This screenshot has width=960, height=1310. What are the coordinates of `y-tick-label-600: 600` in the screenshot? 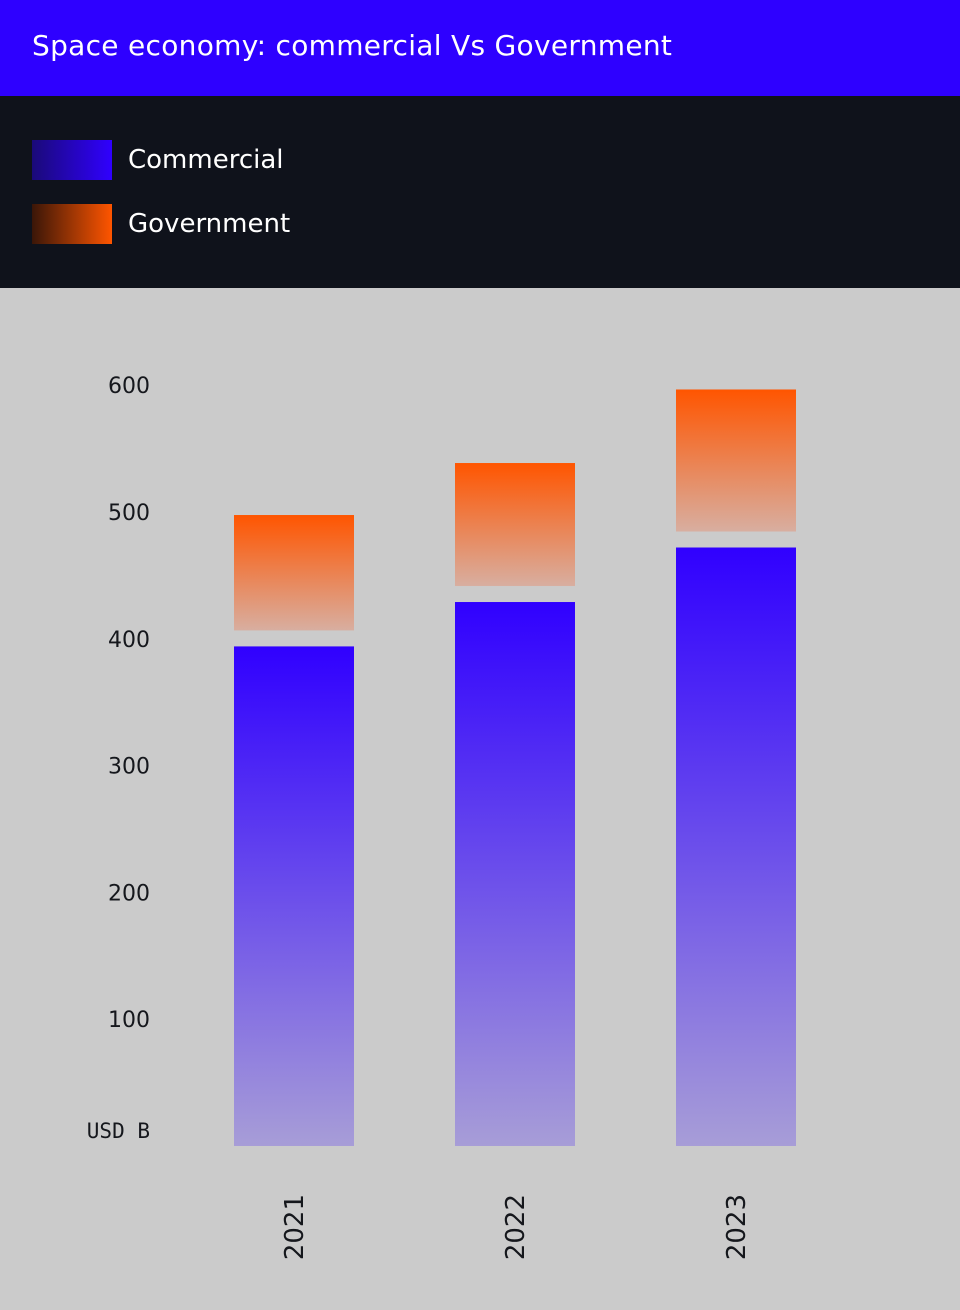 It's located at (129, 386).